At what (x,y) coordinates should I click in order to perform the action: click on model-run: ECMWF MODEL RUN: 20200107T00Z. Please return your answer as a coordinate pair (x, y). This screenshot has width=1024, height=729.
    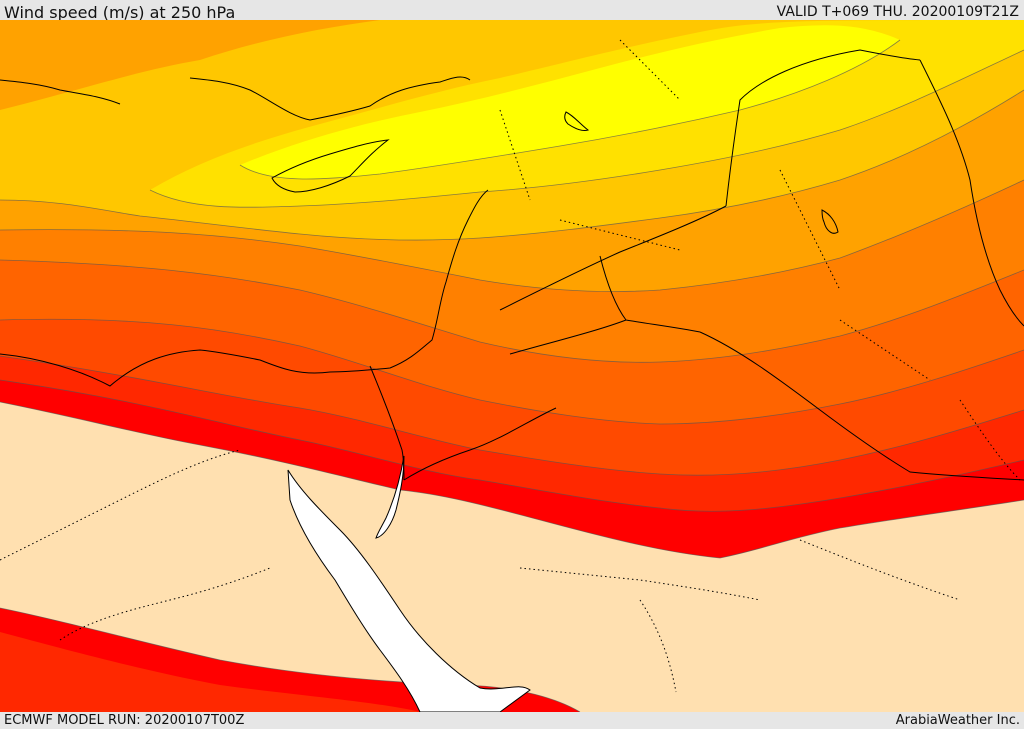
    Looking at the image, I should click on (124, 720).